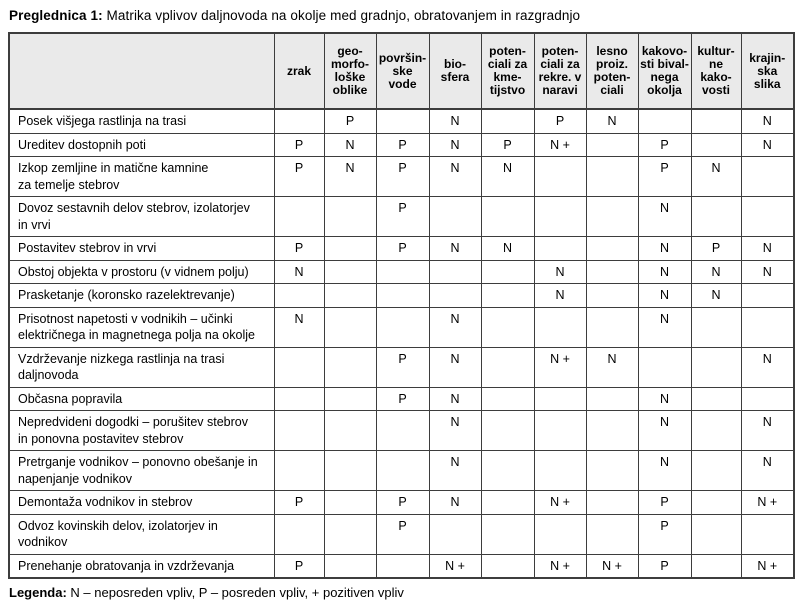 This screenshot has width=801, height=614. What do you see at coordinates (141, 71) in the screenshot?
I see `corner-header-cell` at bounding box center [141, 71].